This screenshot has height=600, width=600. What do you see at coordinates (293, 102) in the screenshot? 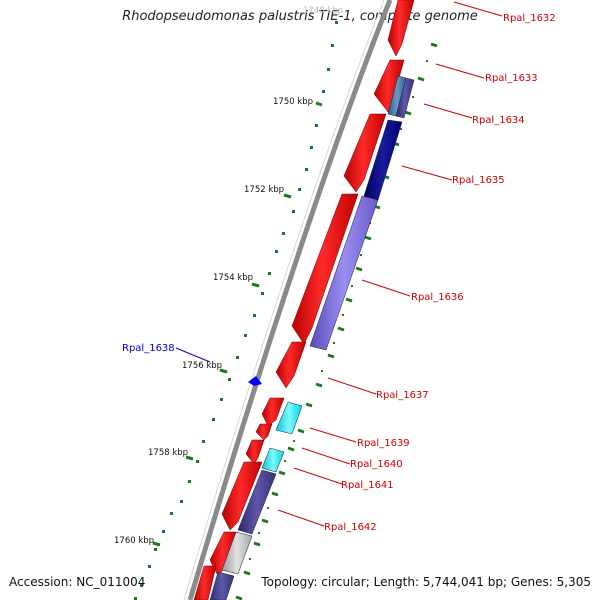
I see `scale-label-1750: 1750 kbp` at bounding box center [293, 102].